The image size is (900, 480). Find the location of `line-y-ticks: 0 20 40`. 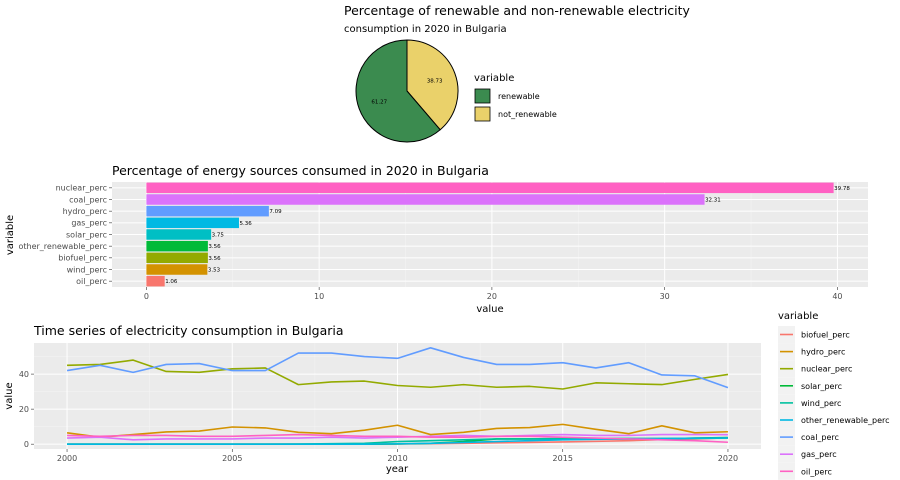

line-y-ticks: 0 20 40 is located at coordinates (26, 409).